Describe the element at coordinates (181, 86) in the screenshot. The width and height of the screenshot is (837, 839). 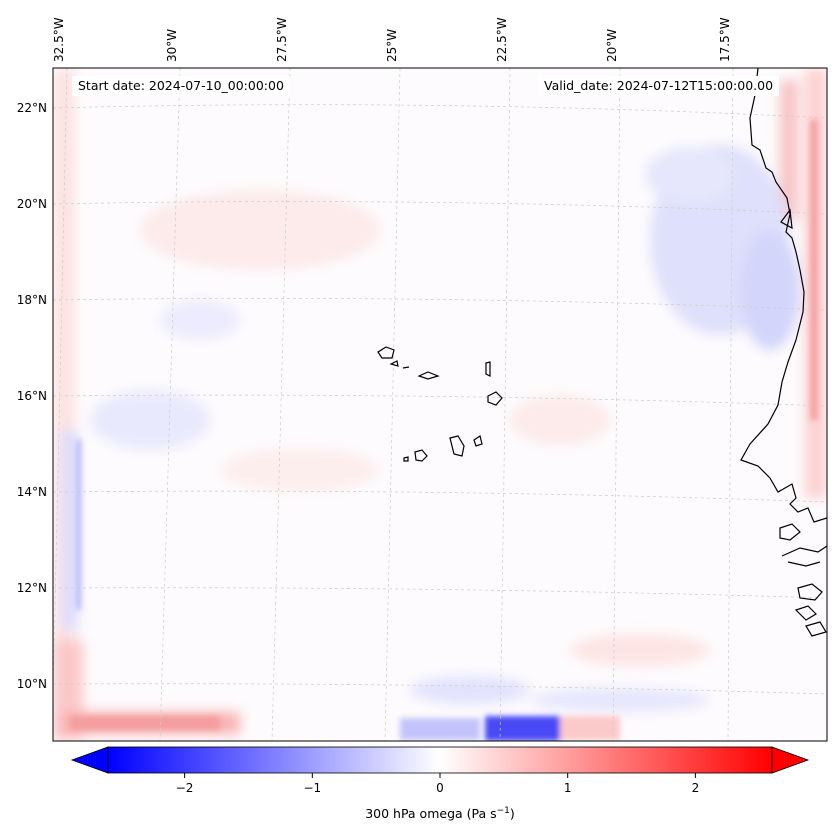
I see `start-date-label: Start date: 2024-07-10_00:00:00` at that location.